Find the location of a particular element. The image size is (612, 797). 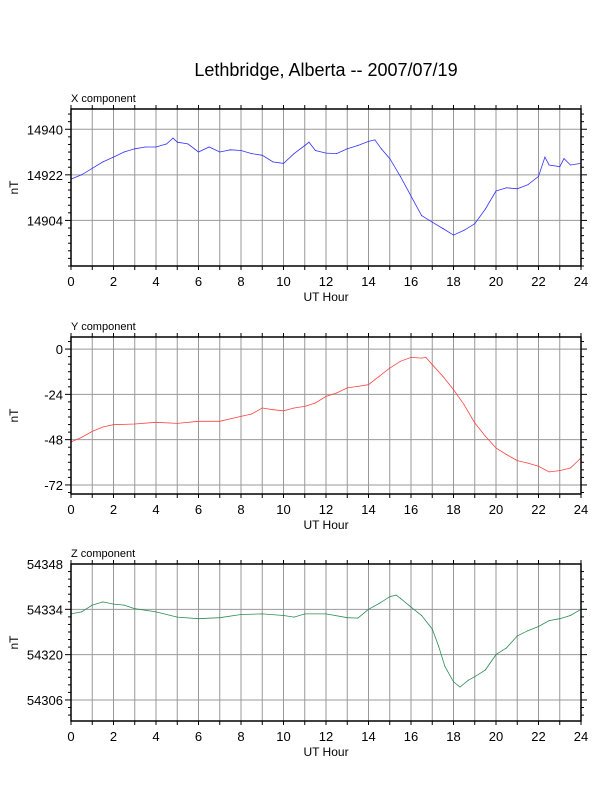

x-axis-label: UT Hour is located at coordinates (325, 297).